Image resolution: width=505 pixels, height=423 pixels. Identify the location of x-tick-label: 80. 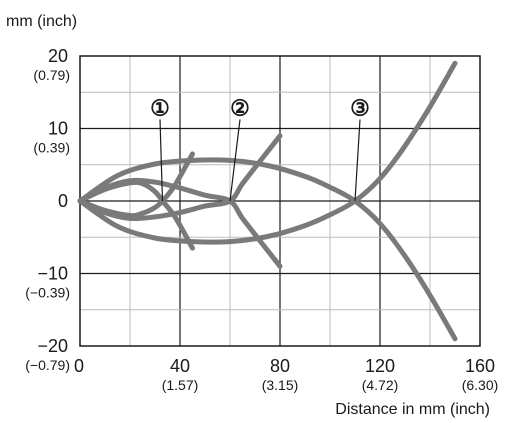
(280, 366).